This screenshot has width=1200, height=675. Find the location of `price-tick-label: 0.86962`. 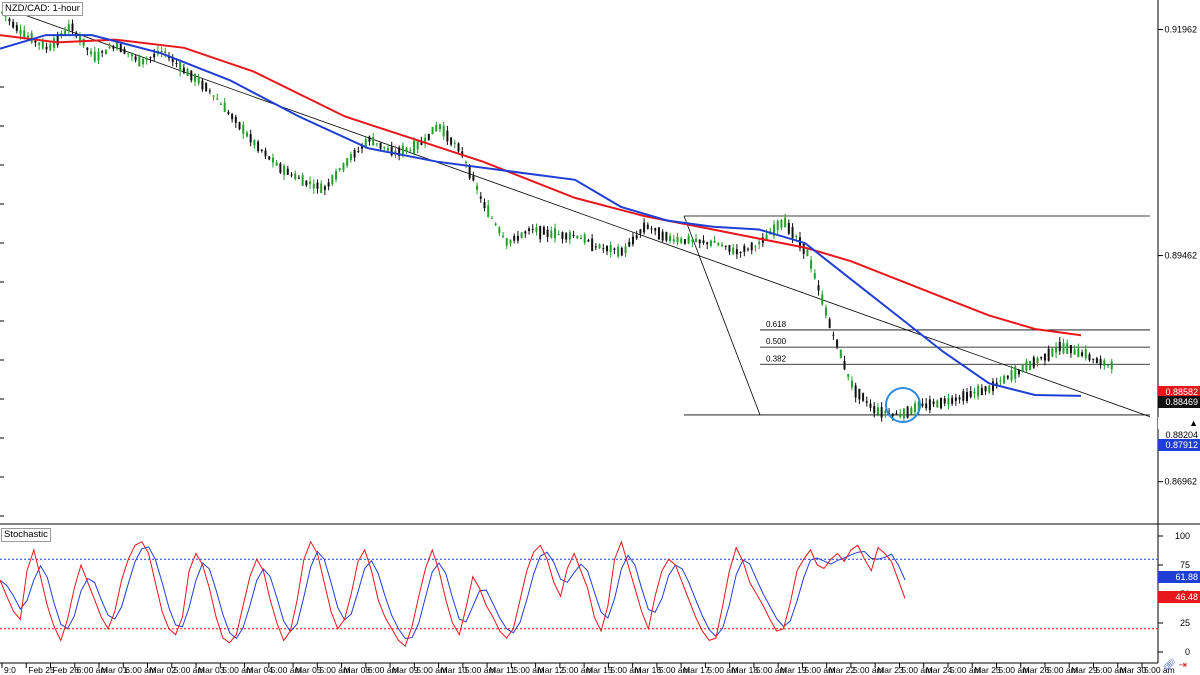

price-tick-label: 0.86962 is located at coordinates (1180, 482).